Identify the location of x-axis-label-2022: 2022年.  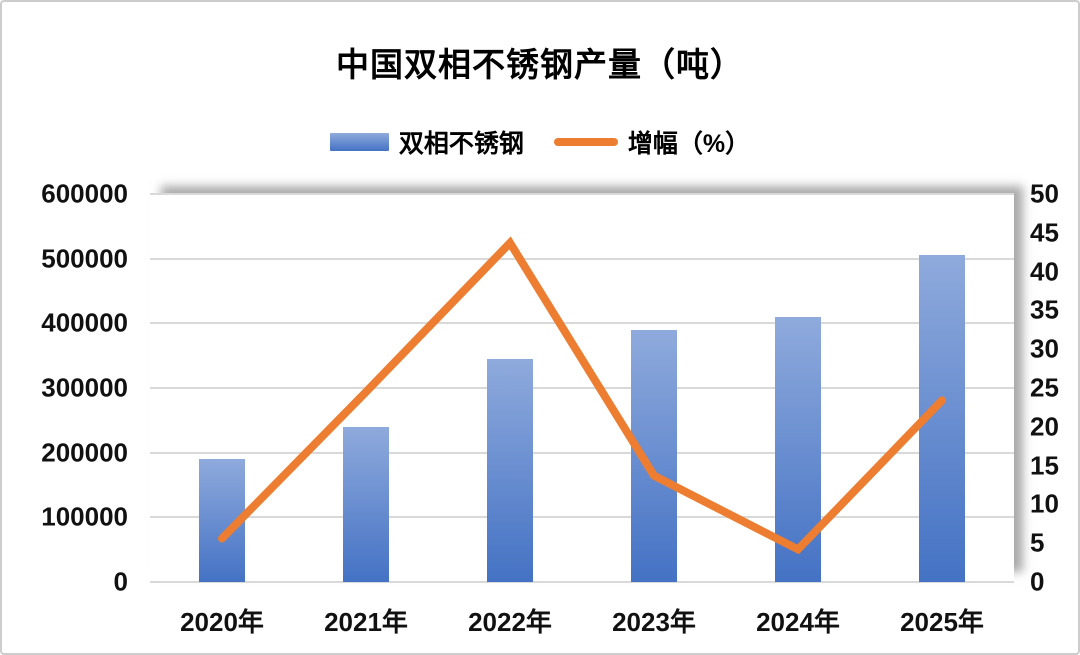
(510, 622).